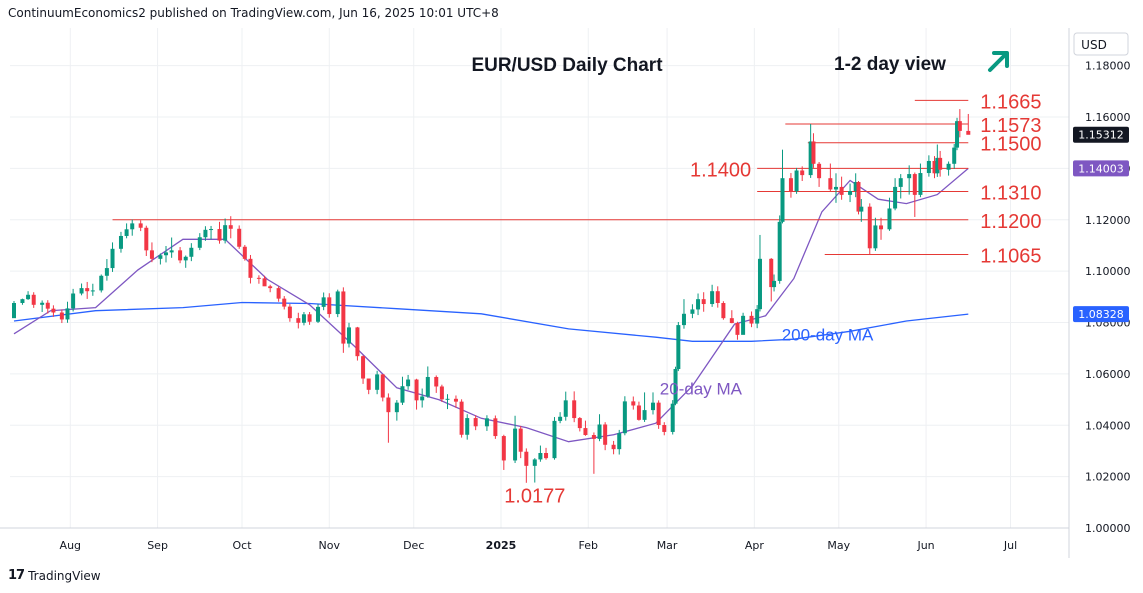 The width and height of the screenshot is (1143, 593). What do you see at coordinates (720, 170) in the screenshot?
I see `level-label: 1.1400` at bounding box center [720, 170].